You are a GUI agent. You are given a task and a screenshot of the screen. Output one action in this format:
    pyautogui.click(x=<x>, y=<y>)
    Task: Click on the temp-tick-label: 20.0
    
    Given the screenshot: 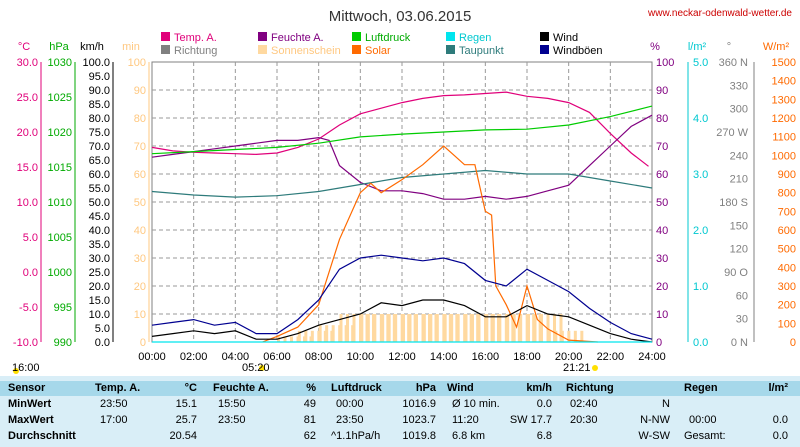 What is the action you would take?
    pyautogui.click(x=27, y=133)
    